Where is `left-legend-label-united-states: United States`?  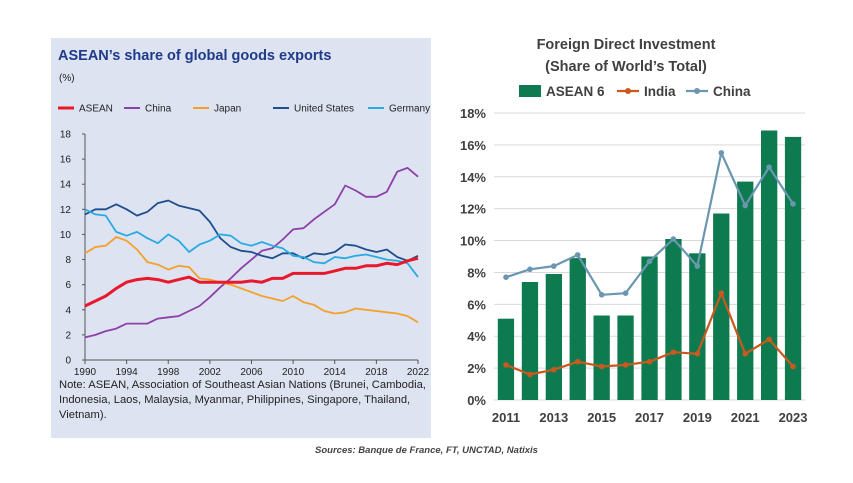 left-legend-label-united-states: United States is located at coordinates (324, 109).